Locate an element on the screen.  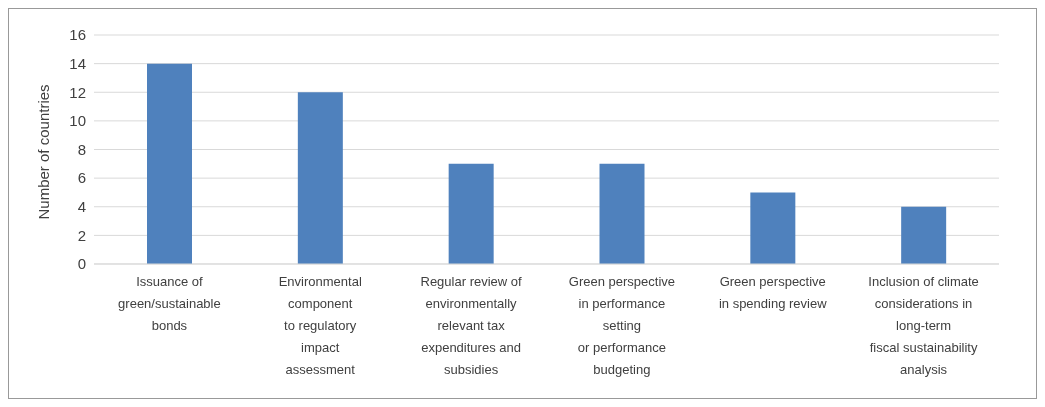
y-axis-title: Number of countries is located at coordinates (44, 152).